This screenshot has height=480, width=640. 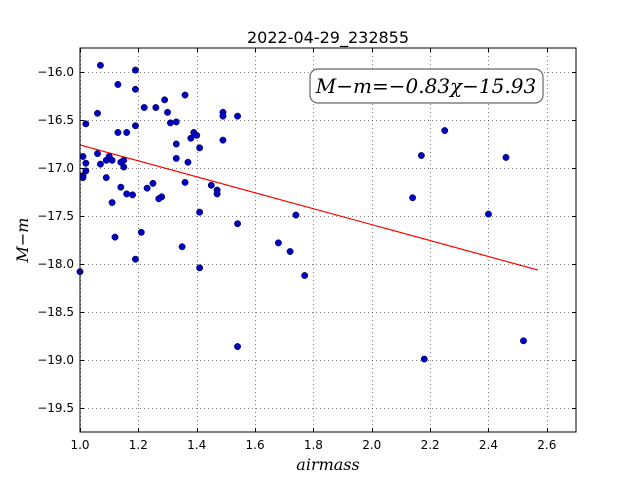 I want to click on annotation-box, so click(x=426, y=86).